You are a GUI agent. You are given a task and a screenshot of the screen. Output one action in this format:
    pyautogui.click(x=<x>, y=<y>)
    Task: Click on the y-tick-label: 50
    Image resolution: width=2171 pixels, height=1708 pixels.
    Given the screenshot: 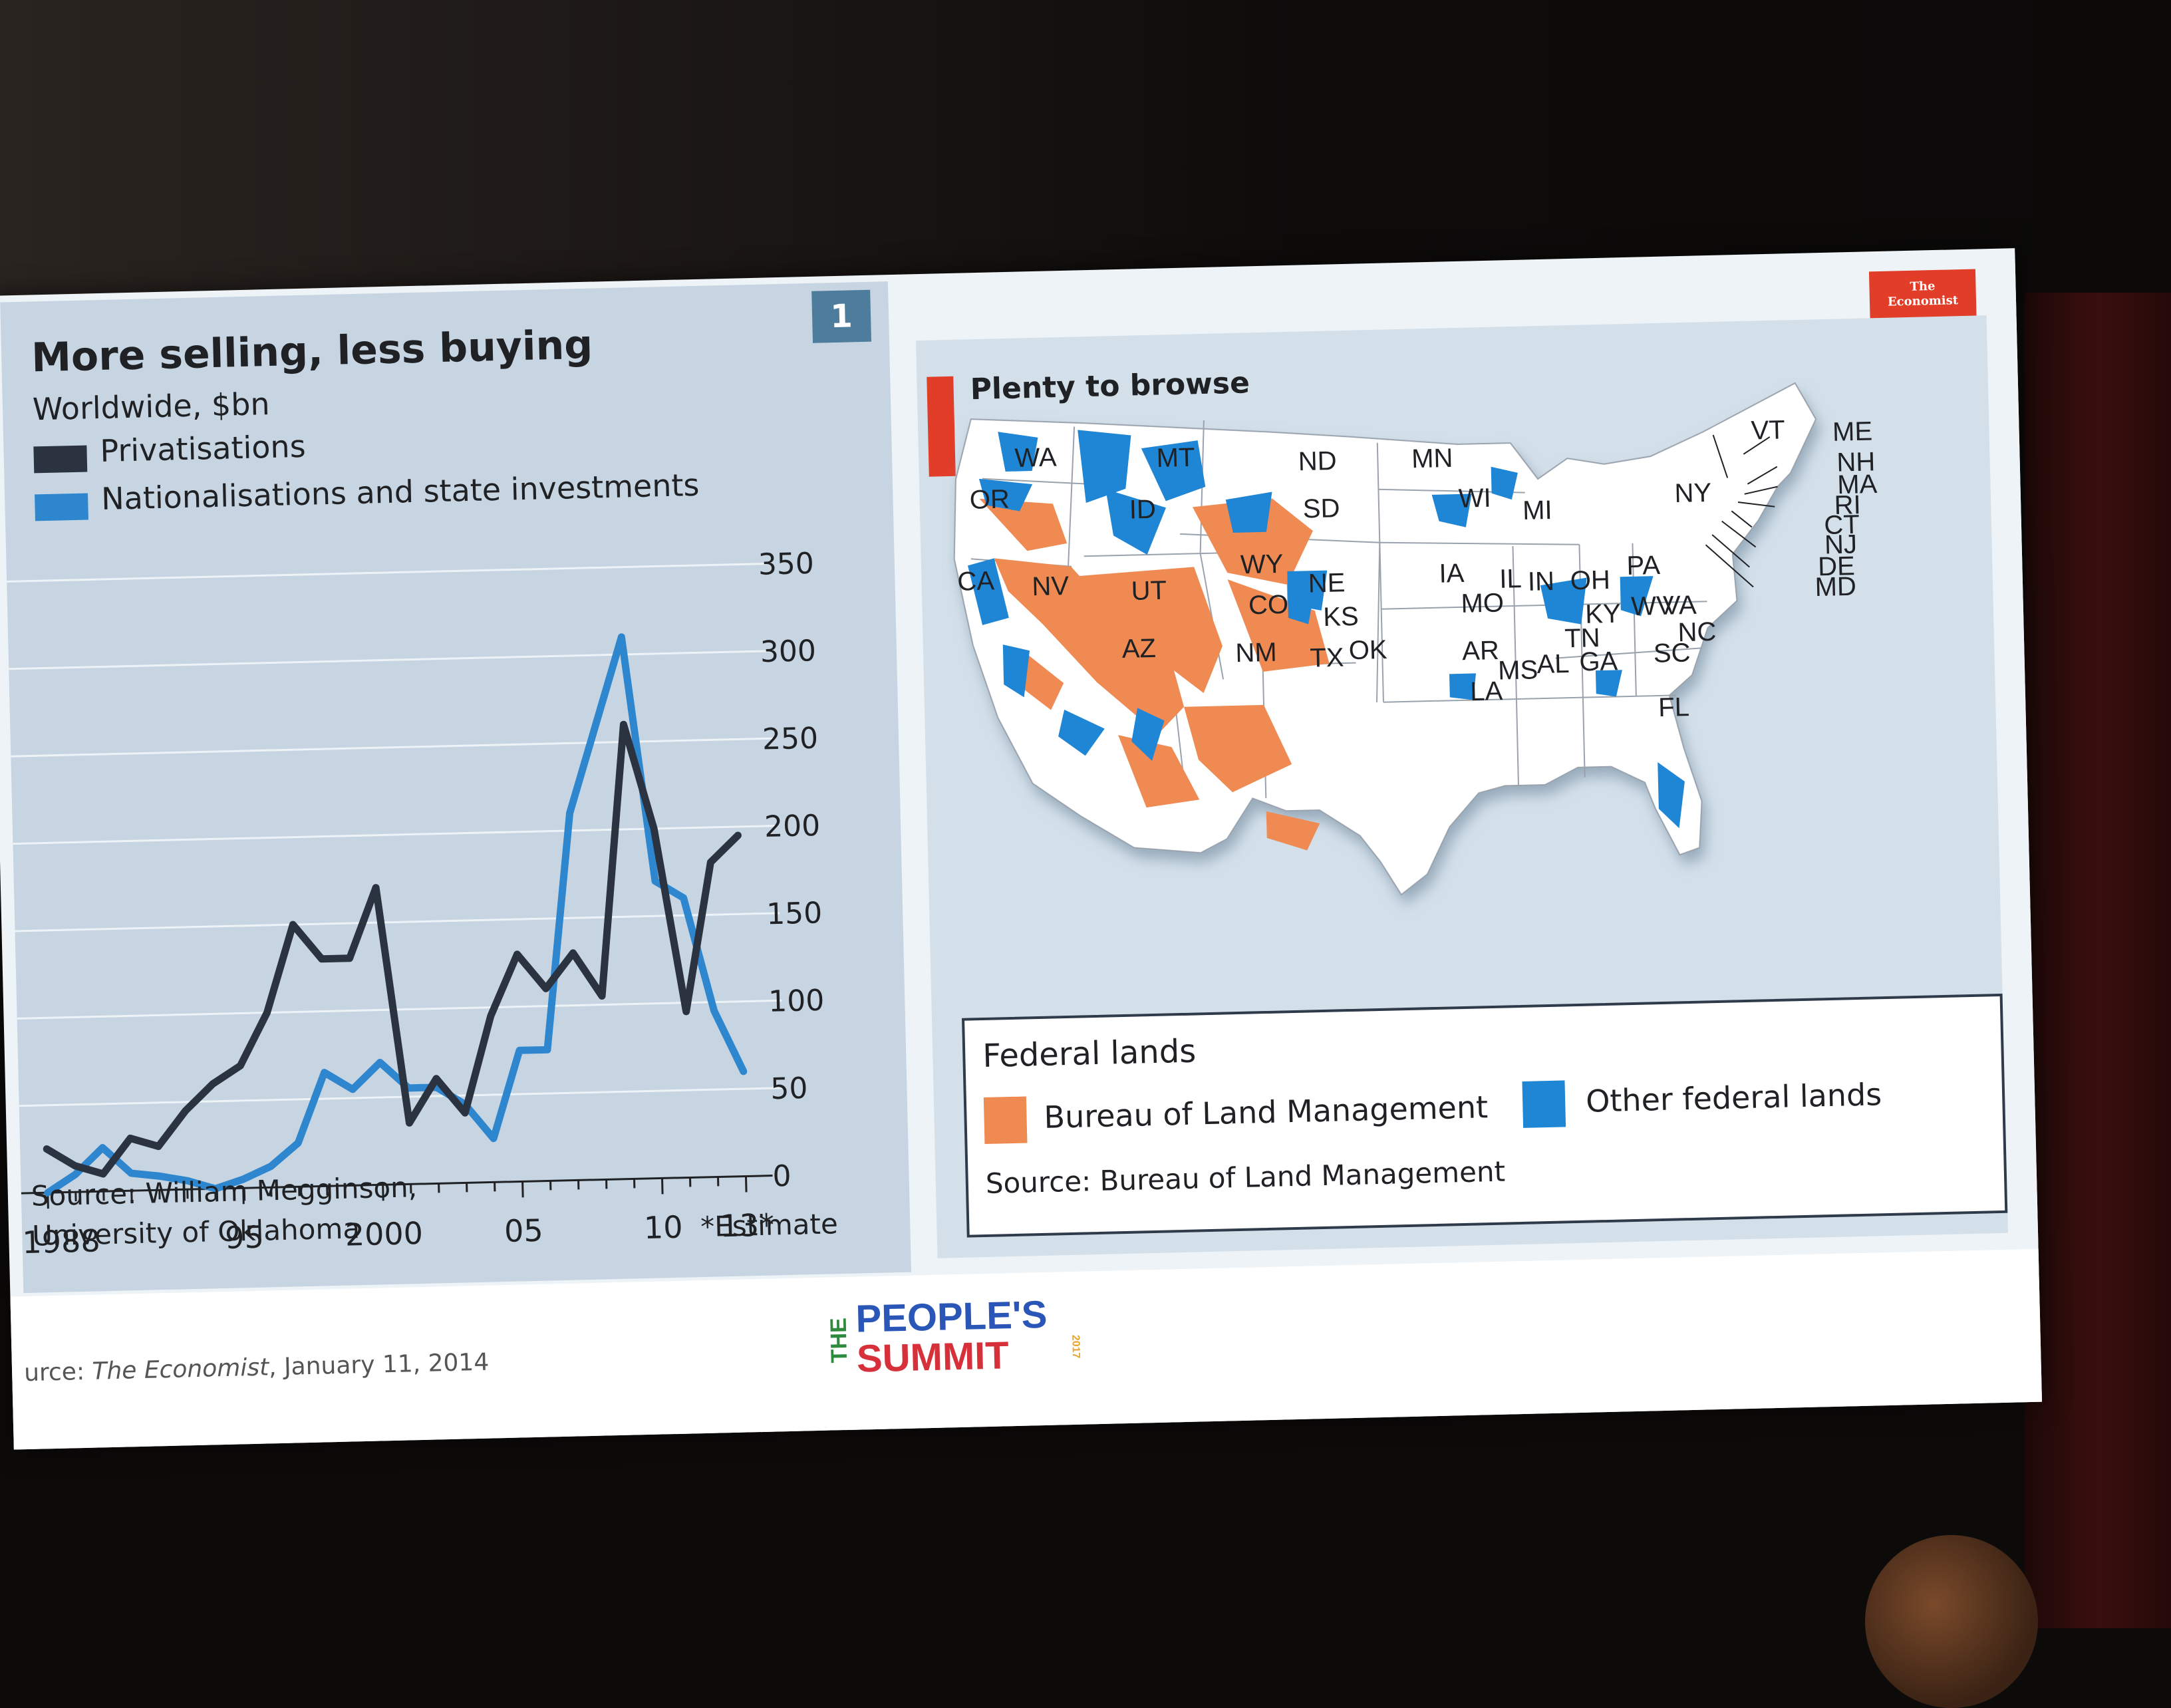 What is the action you would take?
    pyautogui.click(x=789, y=1088)
    